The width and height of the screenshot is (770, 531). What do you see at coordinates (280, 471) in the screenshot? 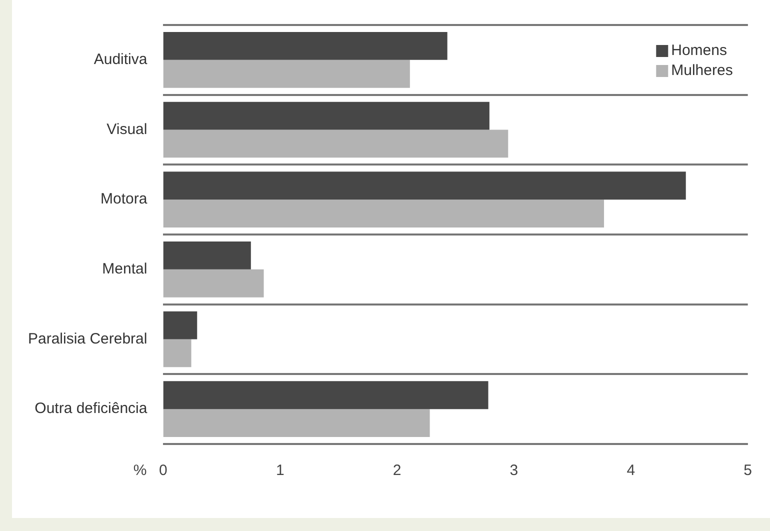
I see `x-tick-label: 1` at bounding box center [280, 471].